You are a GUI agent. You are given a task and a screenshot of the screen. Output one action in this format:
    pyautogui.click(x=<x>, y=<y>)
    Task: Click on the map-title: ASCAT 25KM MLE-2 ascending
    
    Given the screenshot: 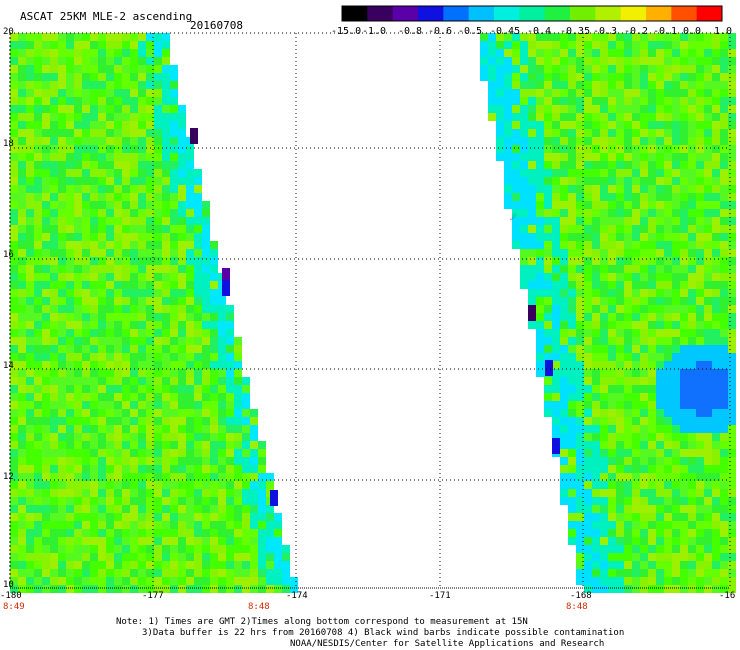 What is the action you would take?
    pyautogui.click(x=106, y=16)
    